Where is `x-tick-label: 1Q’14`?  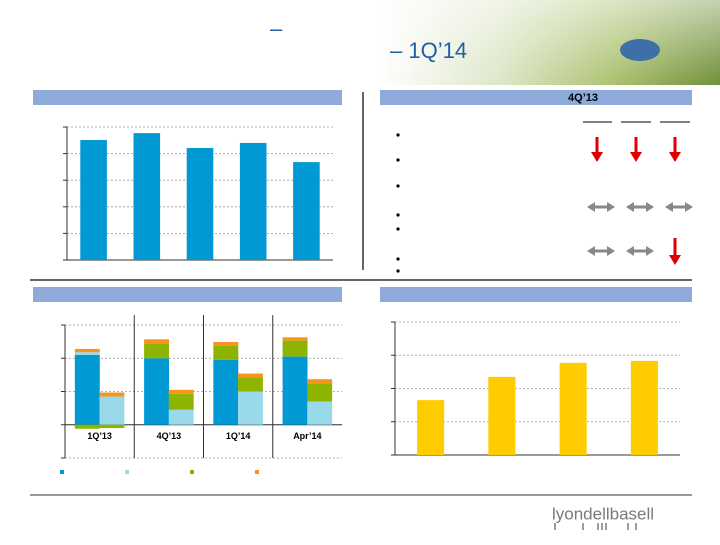 x-tick-label: 1Q’14 is located at coordinates (238, 436).